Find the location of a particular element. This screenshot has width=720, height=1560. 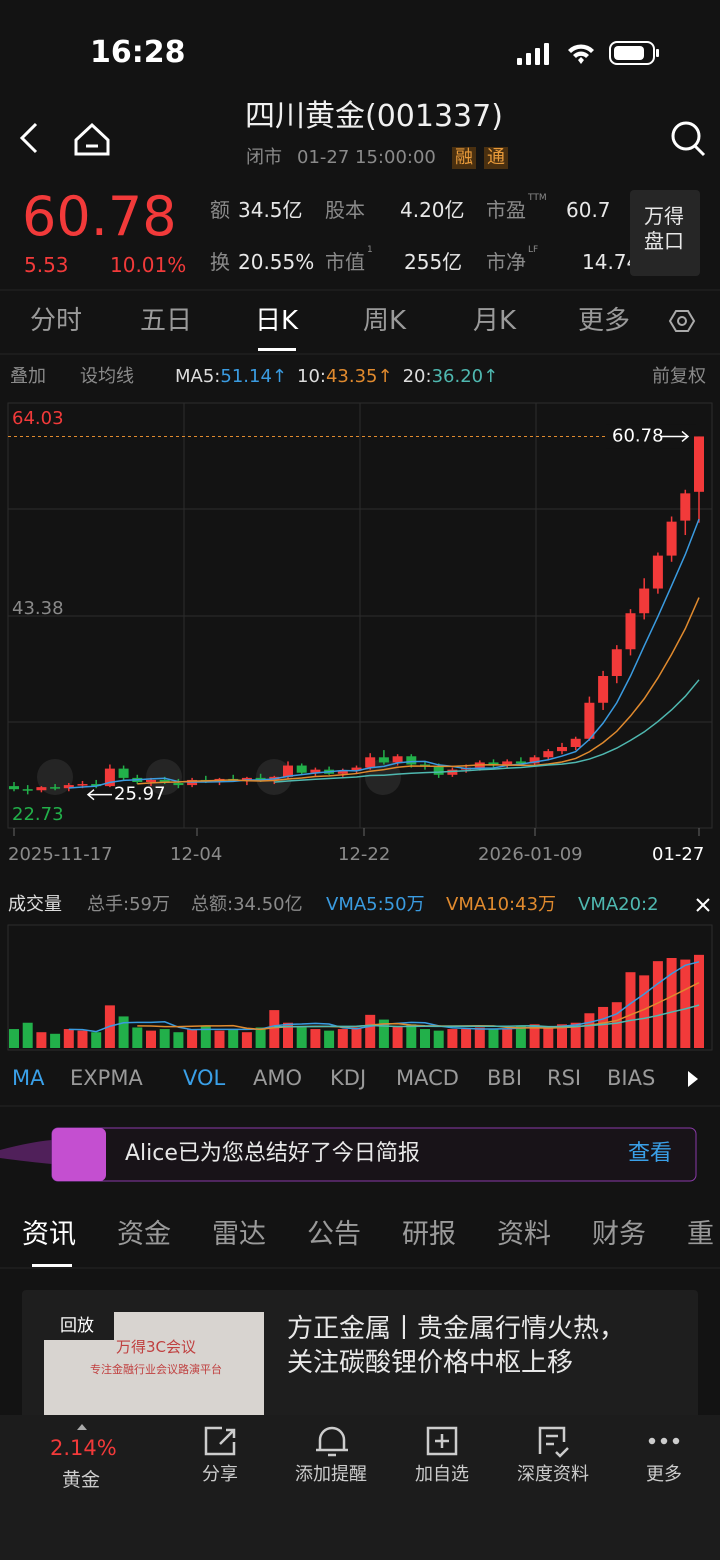

ma-line is located at coordinates (487, 731).